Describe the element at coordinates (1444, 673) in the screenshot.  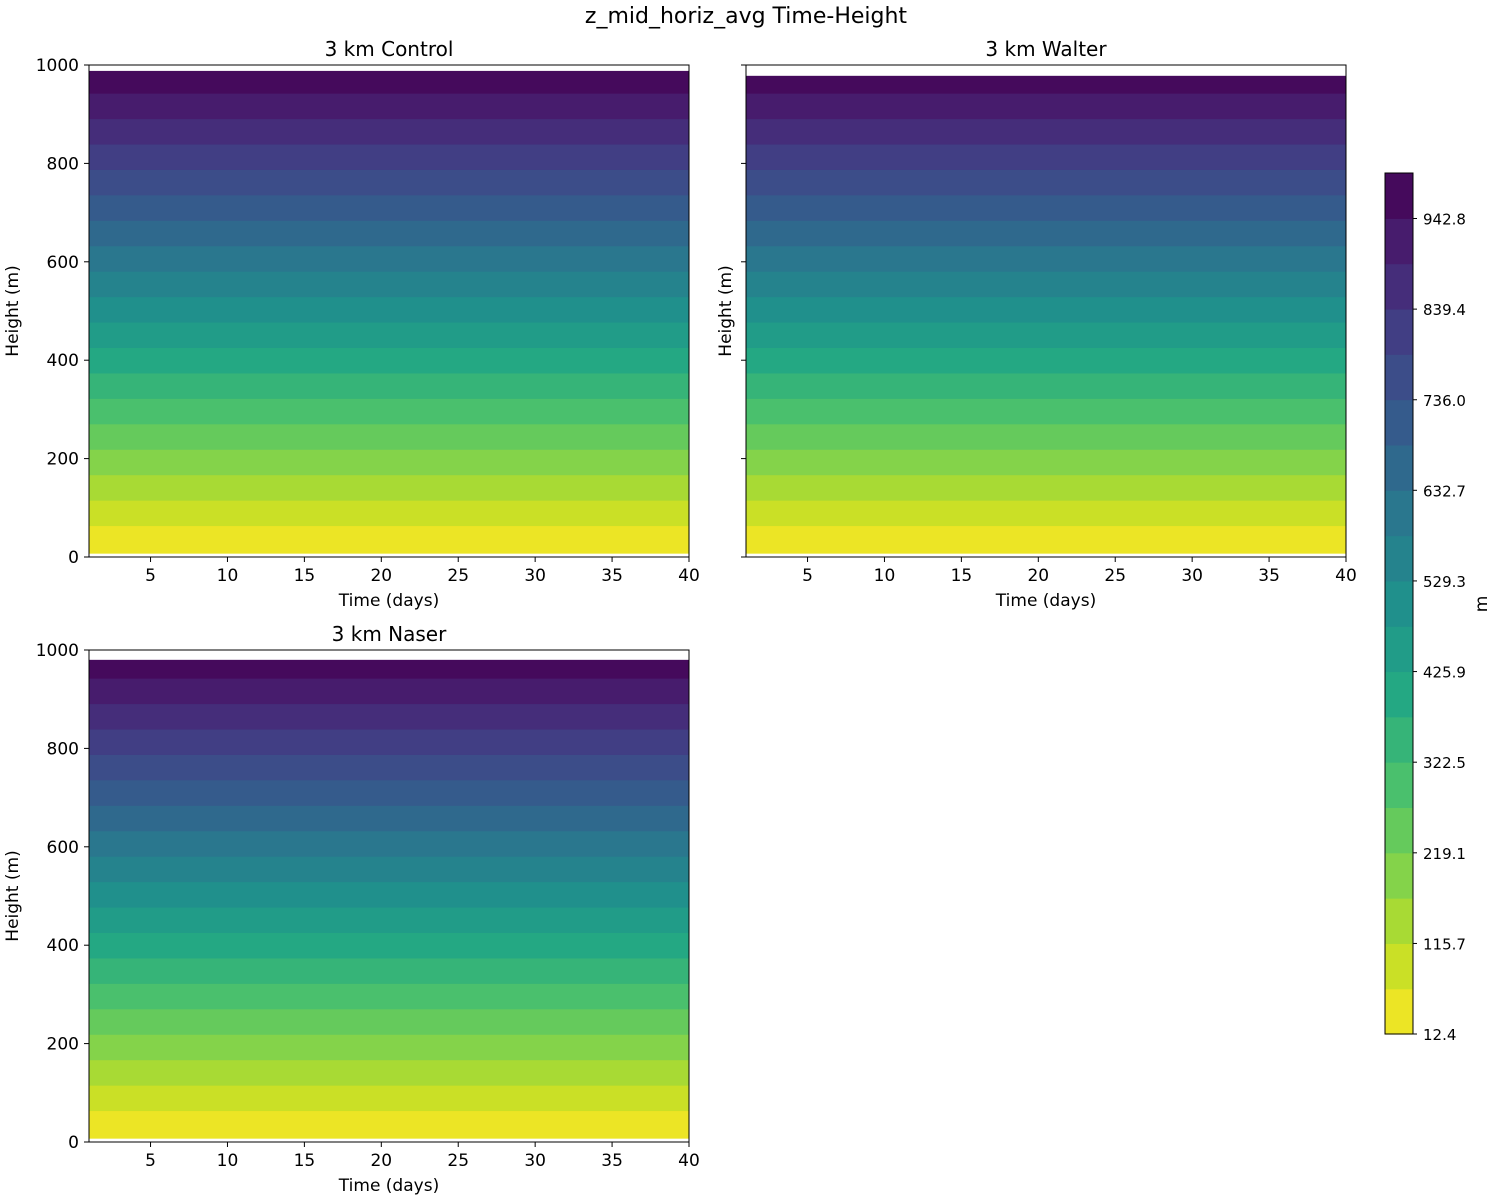
I see `colorbar-tick-label: 425.9` at that location.